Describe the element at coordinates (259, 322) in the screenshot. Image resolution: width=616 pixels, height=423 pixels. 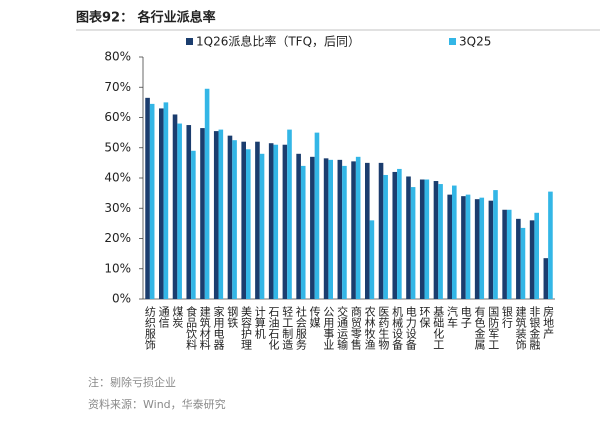
I see `x-tick-label: 计算机` at that location.